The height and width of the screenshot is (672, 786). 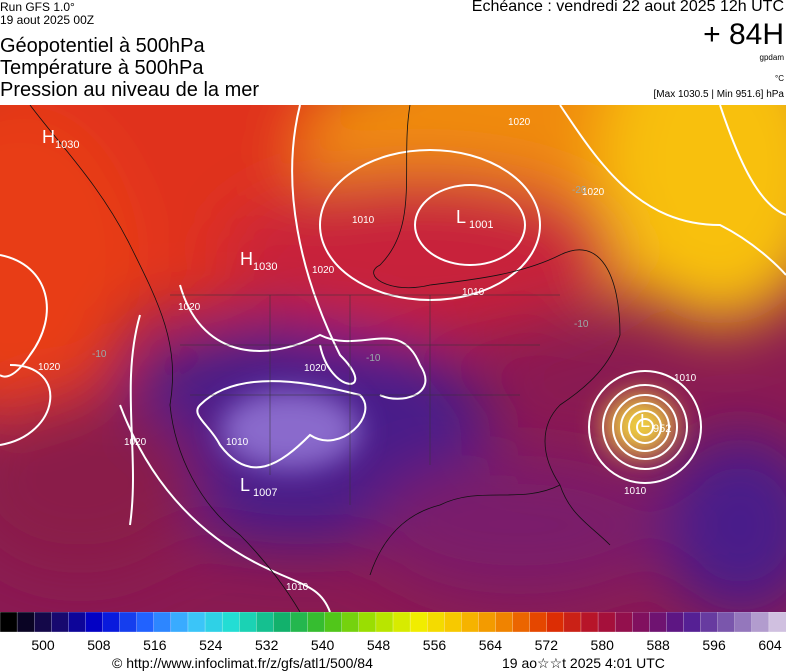 I want to click on pressure-center-value: 952, so click(x=662, y=429).